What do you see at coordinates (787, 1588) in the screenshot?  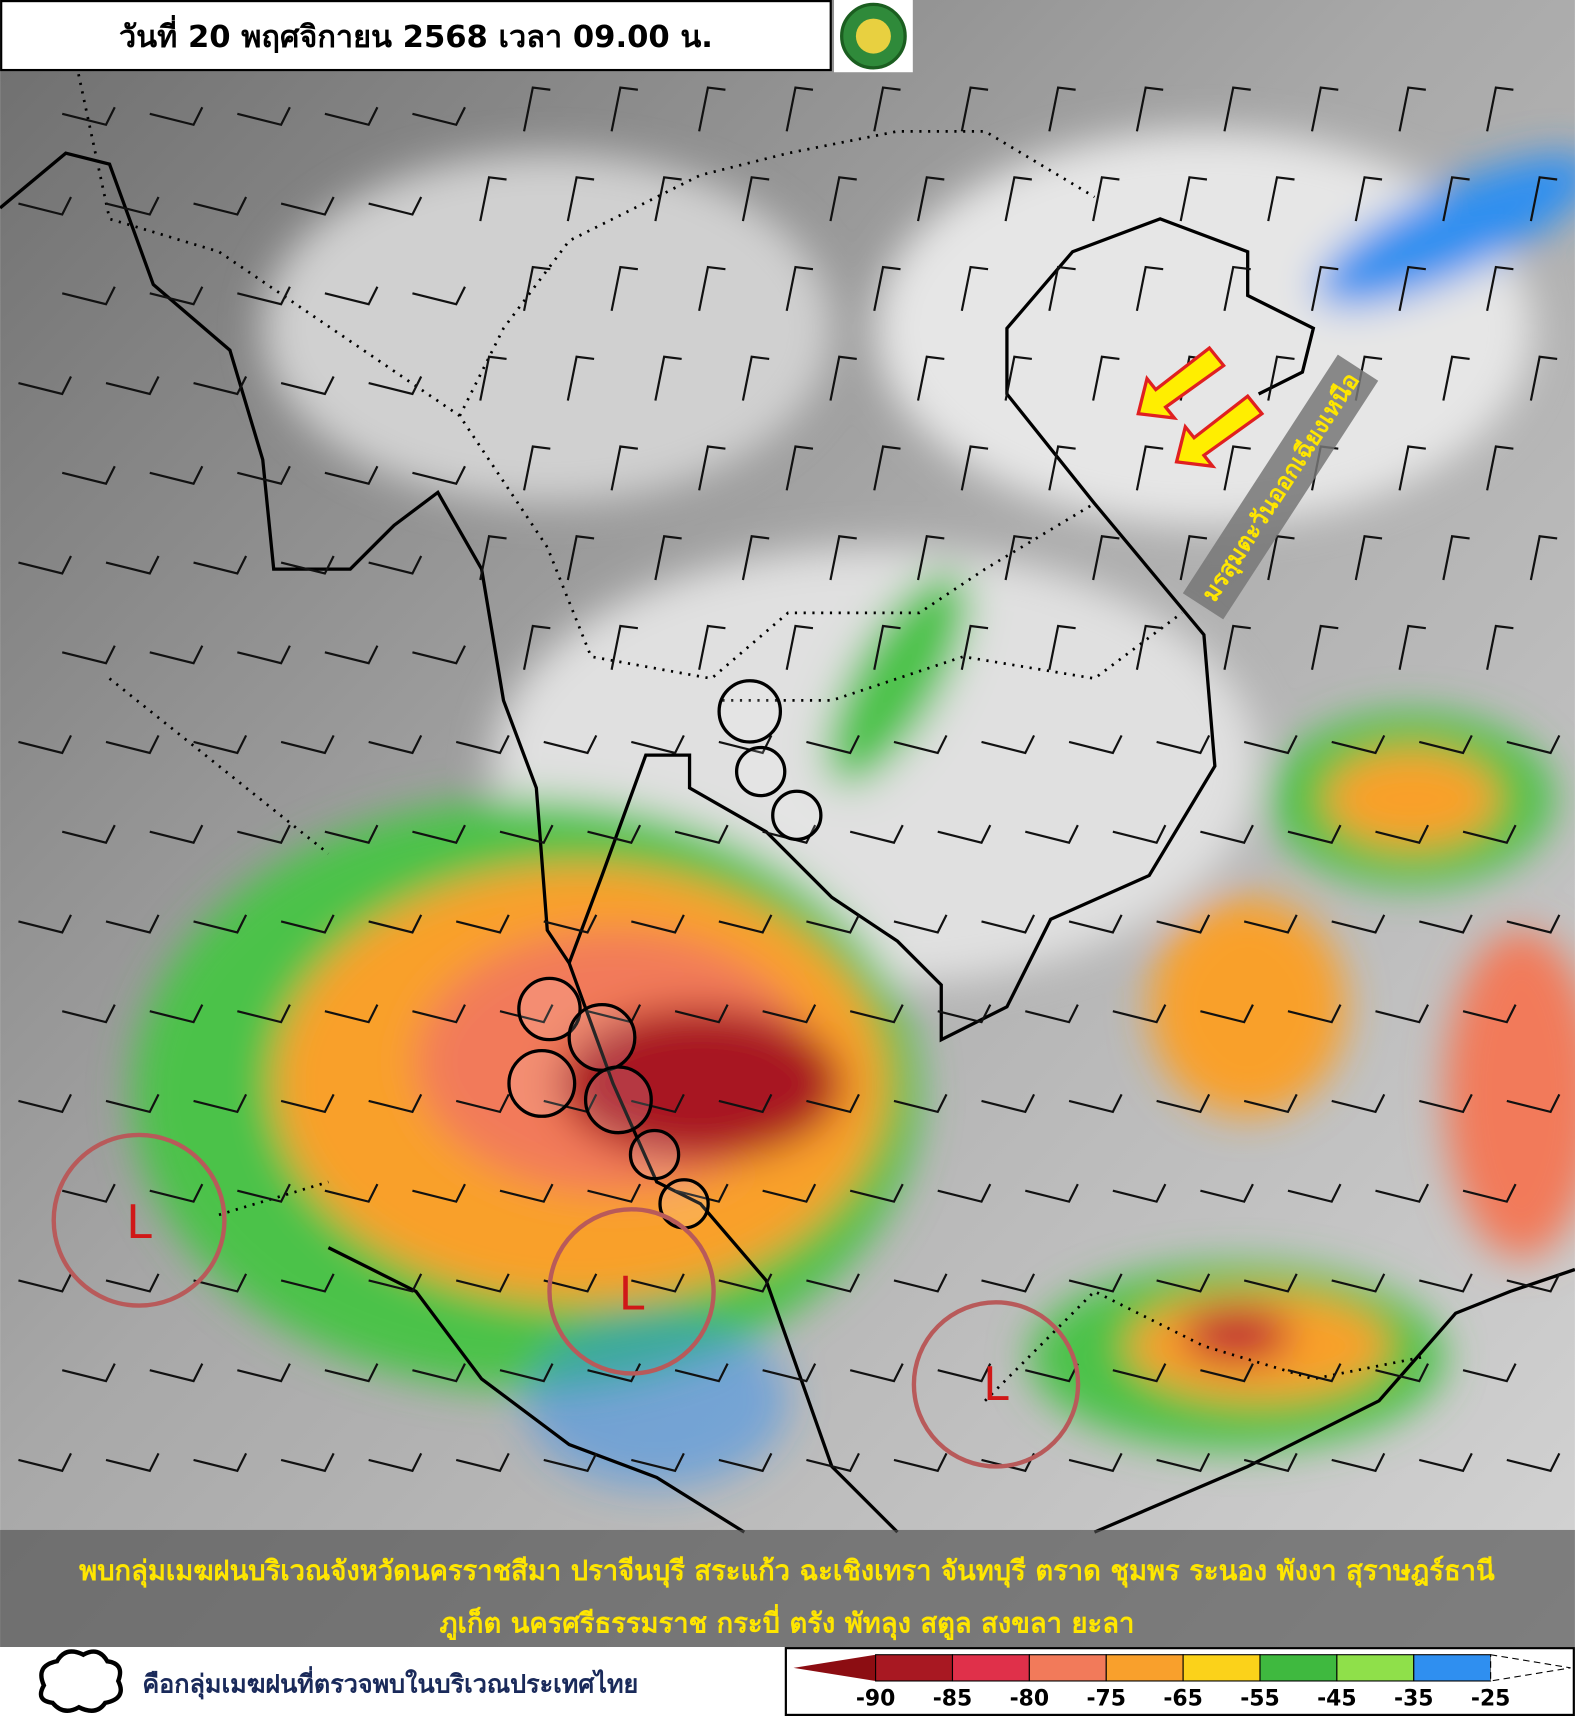 I see `caption-band` at bounding box center [787, 1588].